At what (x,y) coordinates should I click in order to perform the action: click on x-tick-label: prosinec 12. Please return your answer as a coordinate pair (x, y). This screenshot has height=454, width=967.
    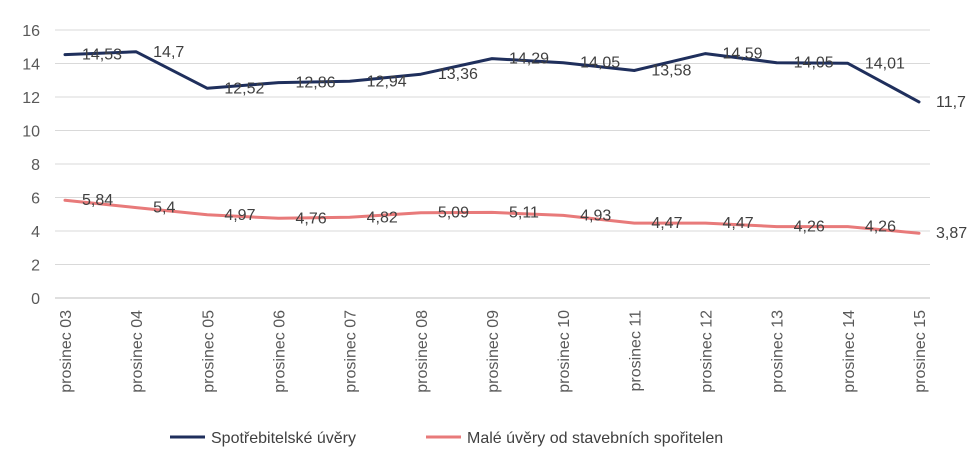
    Looking at the image, I should click on (707, 351).